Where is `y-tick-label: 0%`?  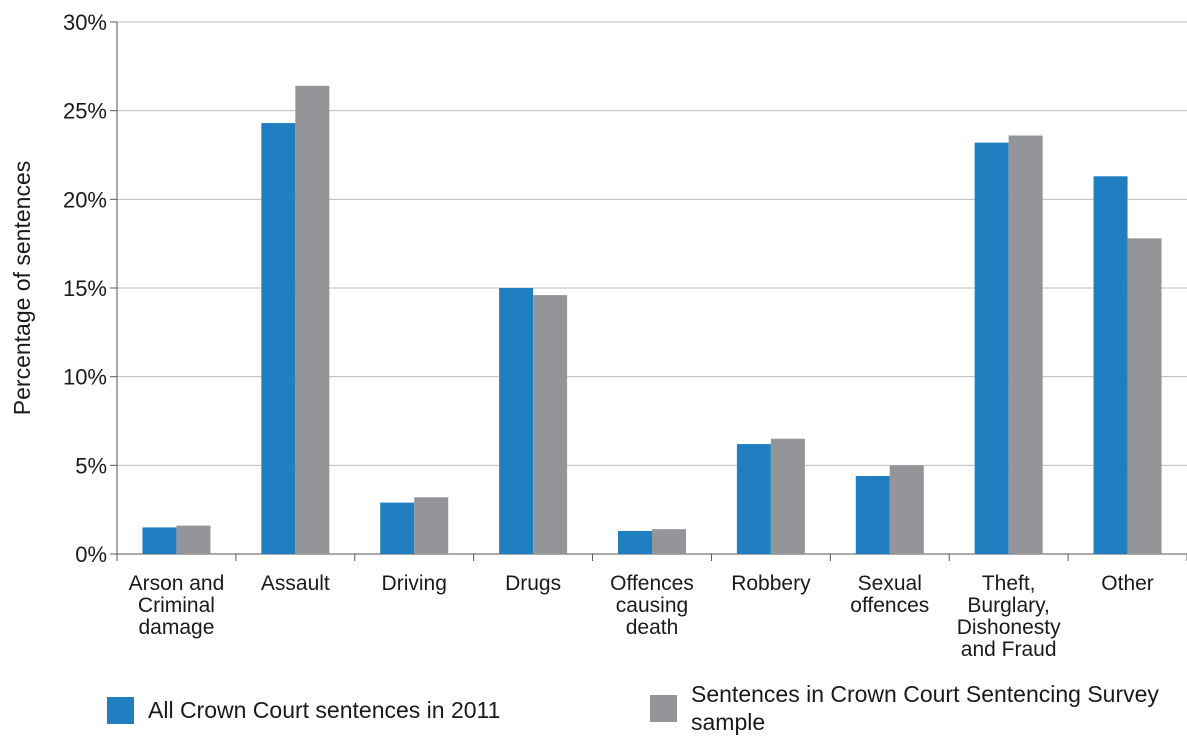
y-tick-label: 0% is located at coordinates (91, 554).